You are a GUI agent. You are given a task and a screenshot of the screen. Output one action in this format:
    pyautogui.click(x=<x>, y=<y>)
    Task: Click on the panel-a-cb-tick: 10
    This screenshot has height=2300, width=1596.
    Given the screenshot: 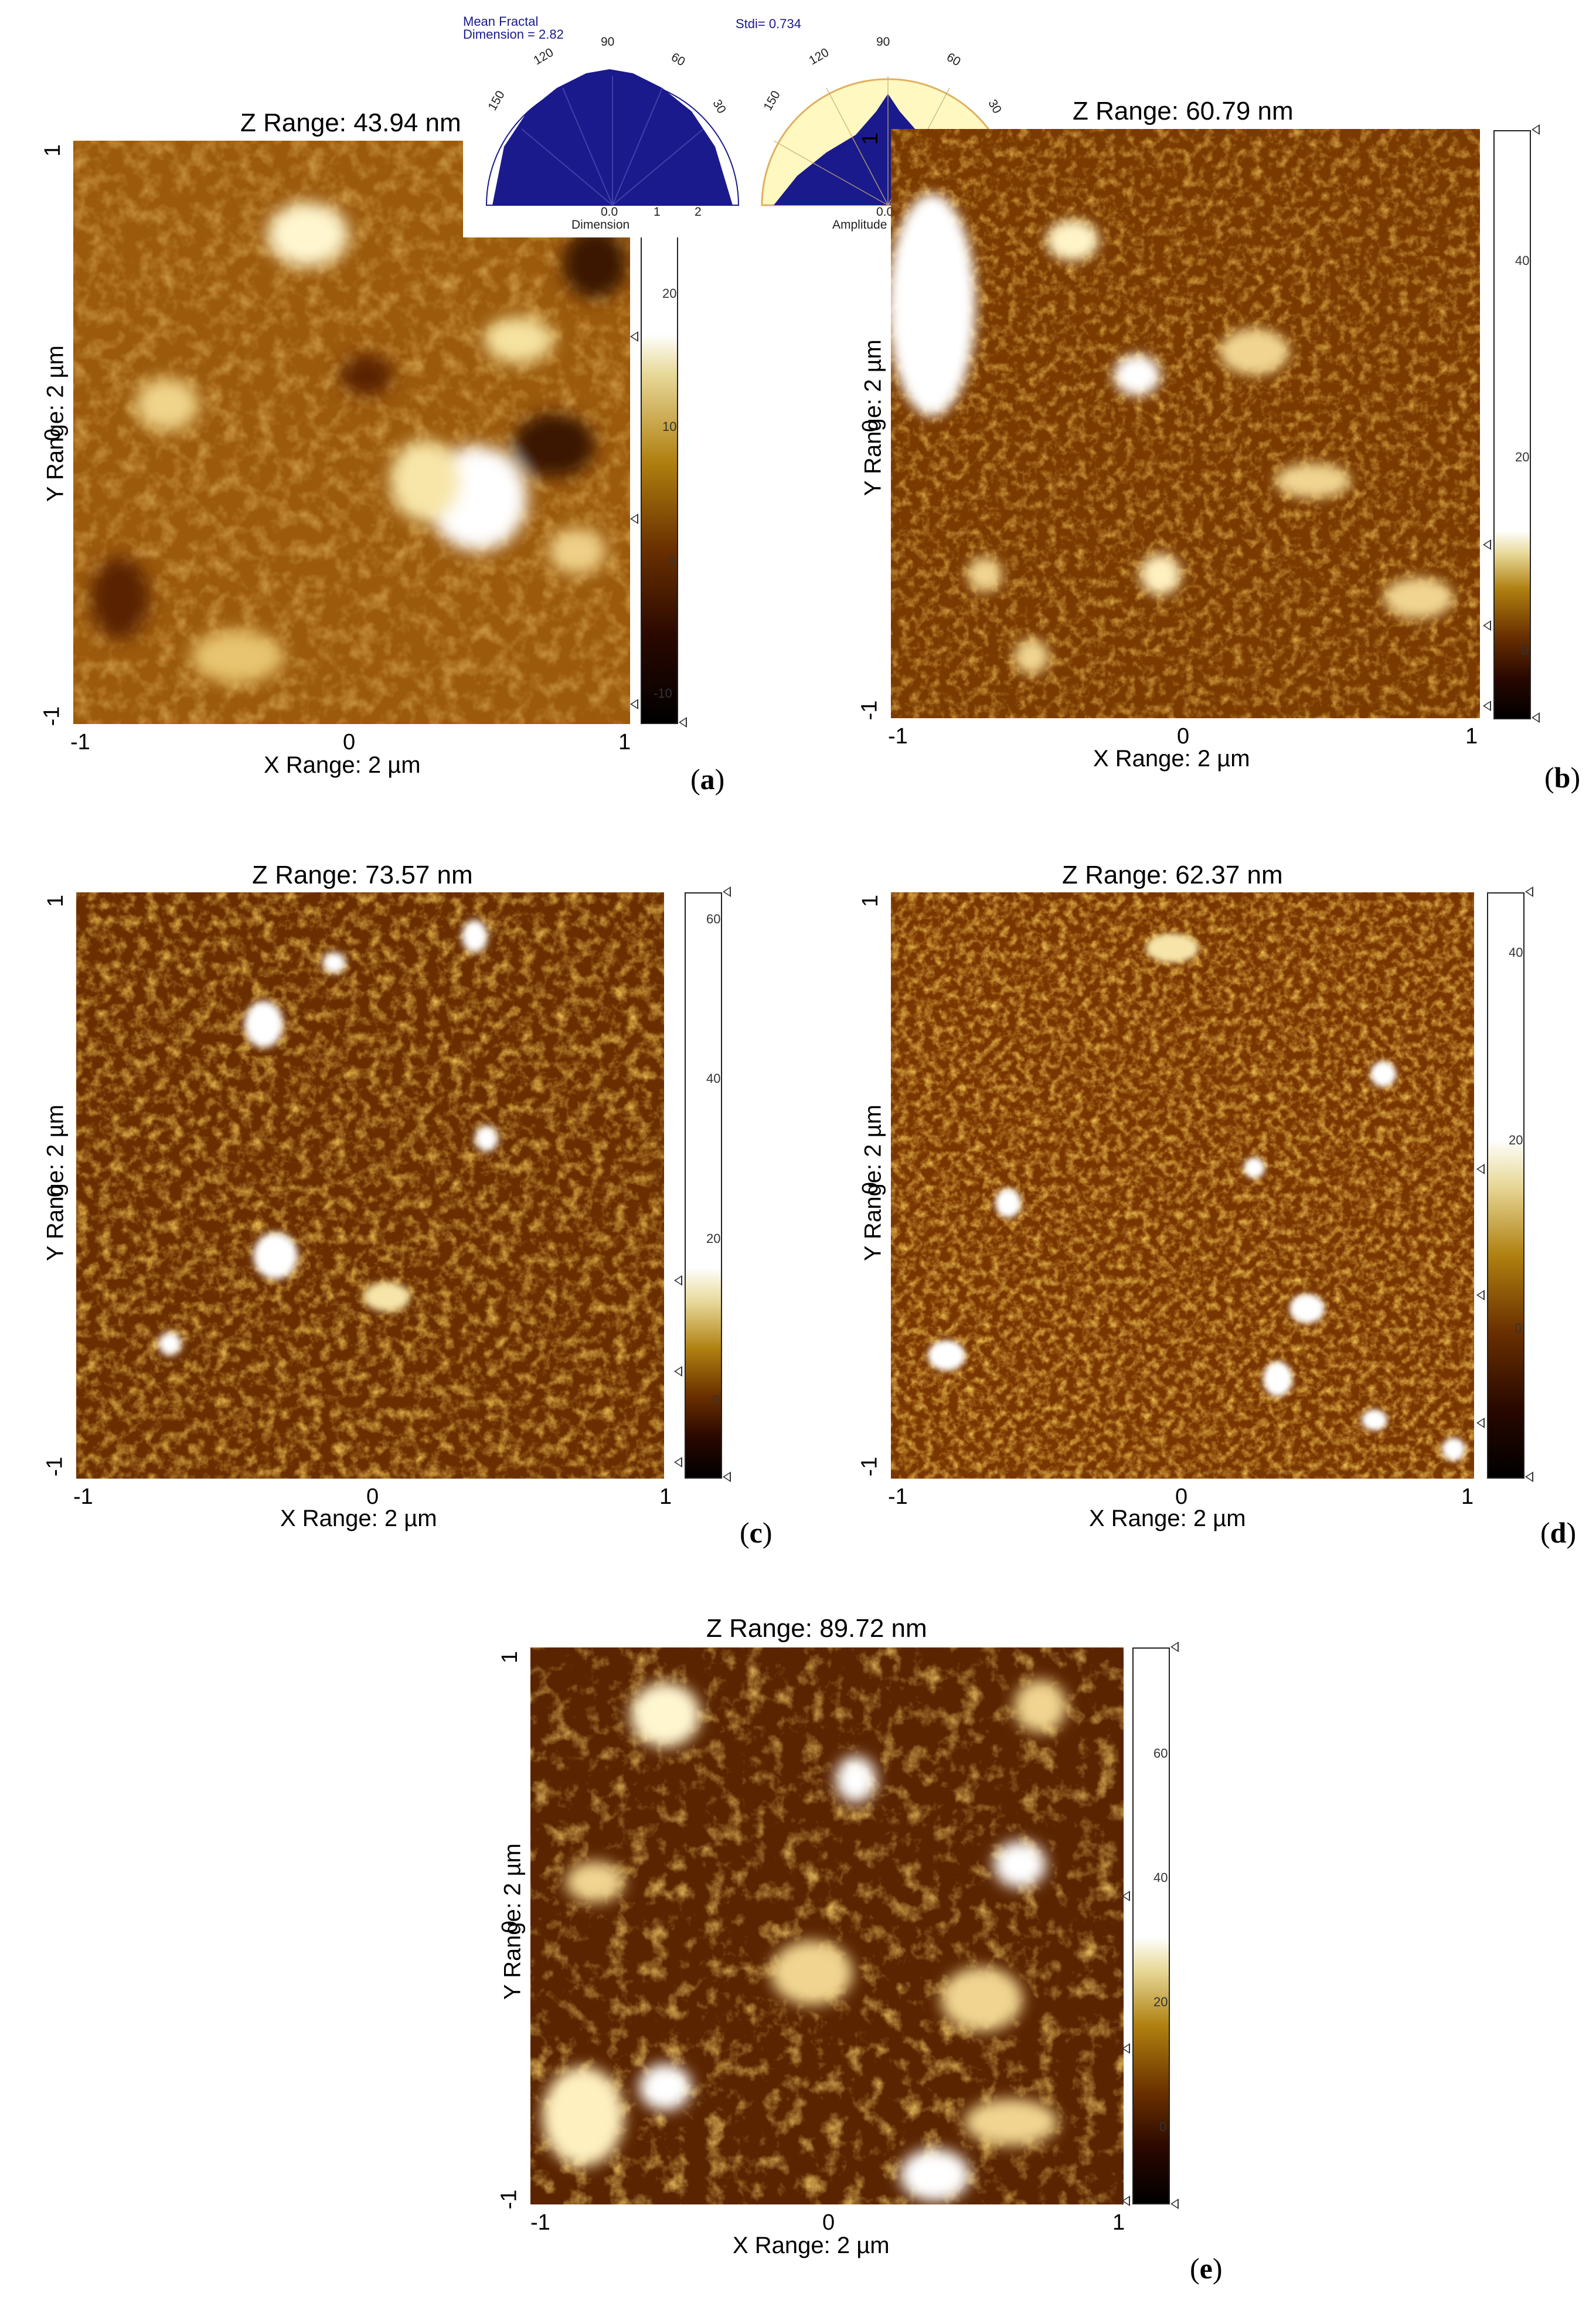 What is the action you would take?
    pyautogui.click(x=670, y=426)
    